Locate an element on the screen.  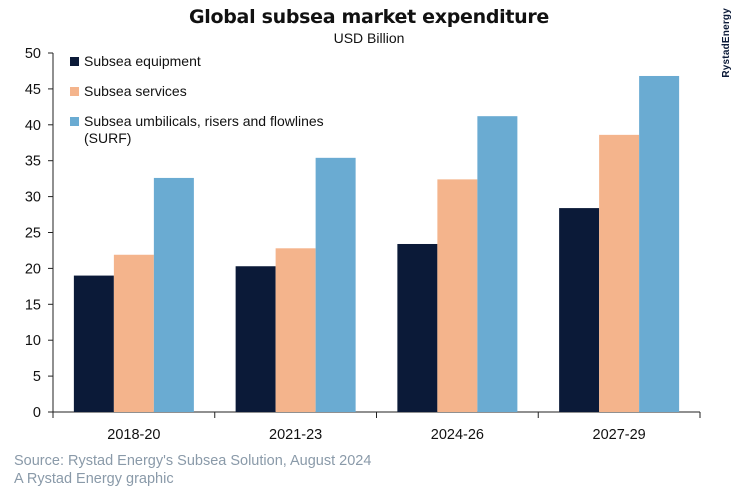
chart-subtitle: USD Billion is located at coordinates (369, 38).